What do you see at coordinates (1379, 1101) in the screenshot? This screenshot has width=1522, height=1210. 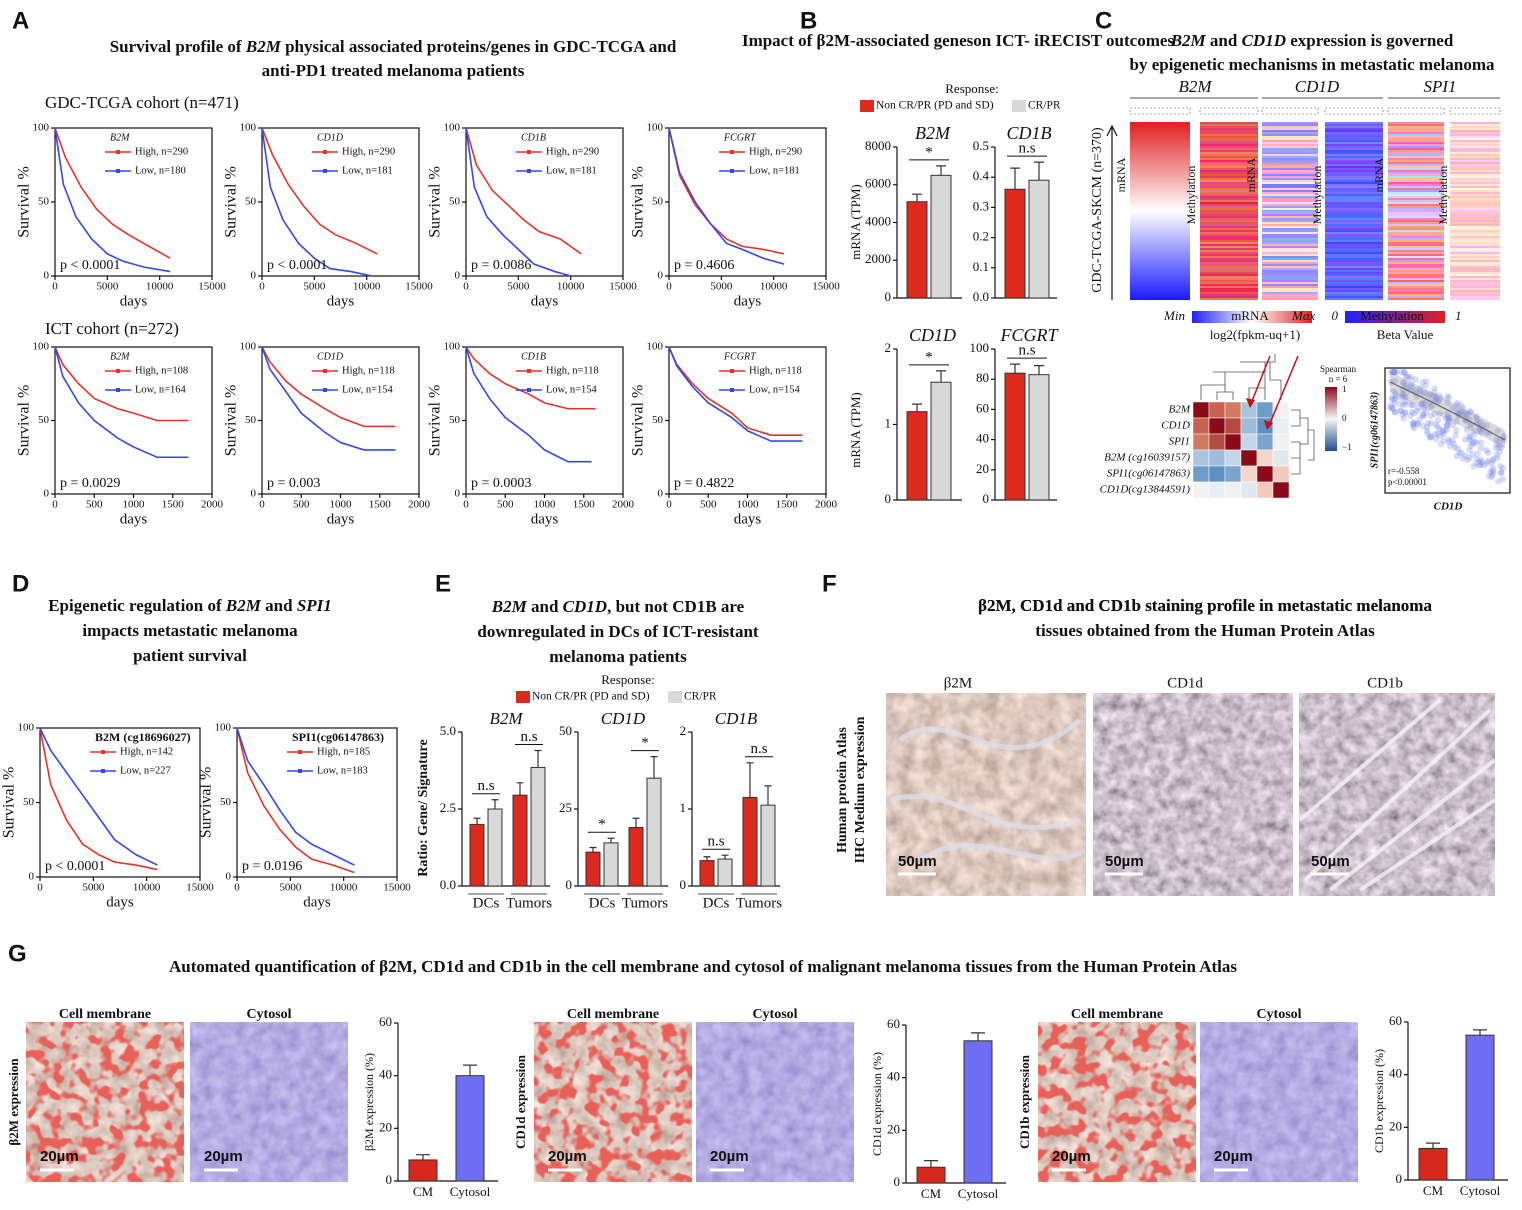 I see `y-axis-label: CD1b expression (%)` at bounding box center [1379, 1101].